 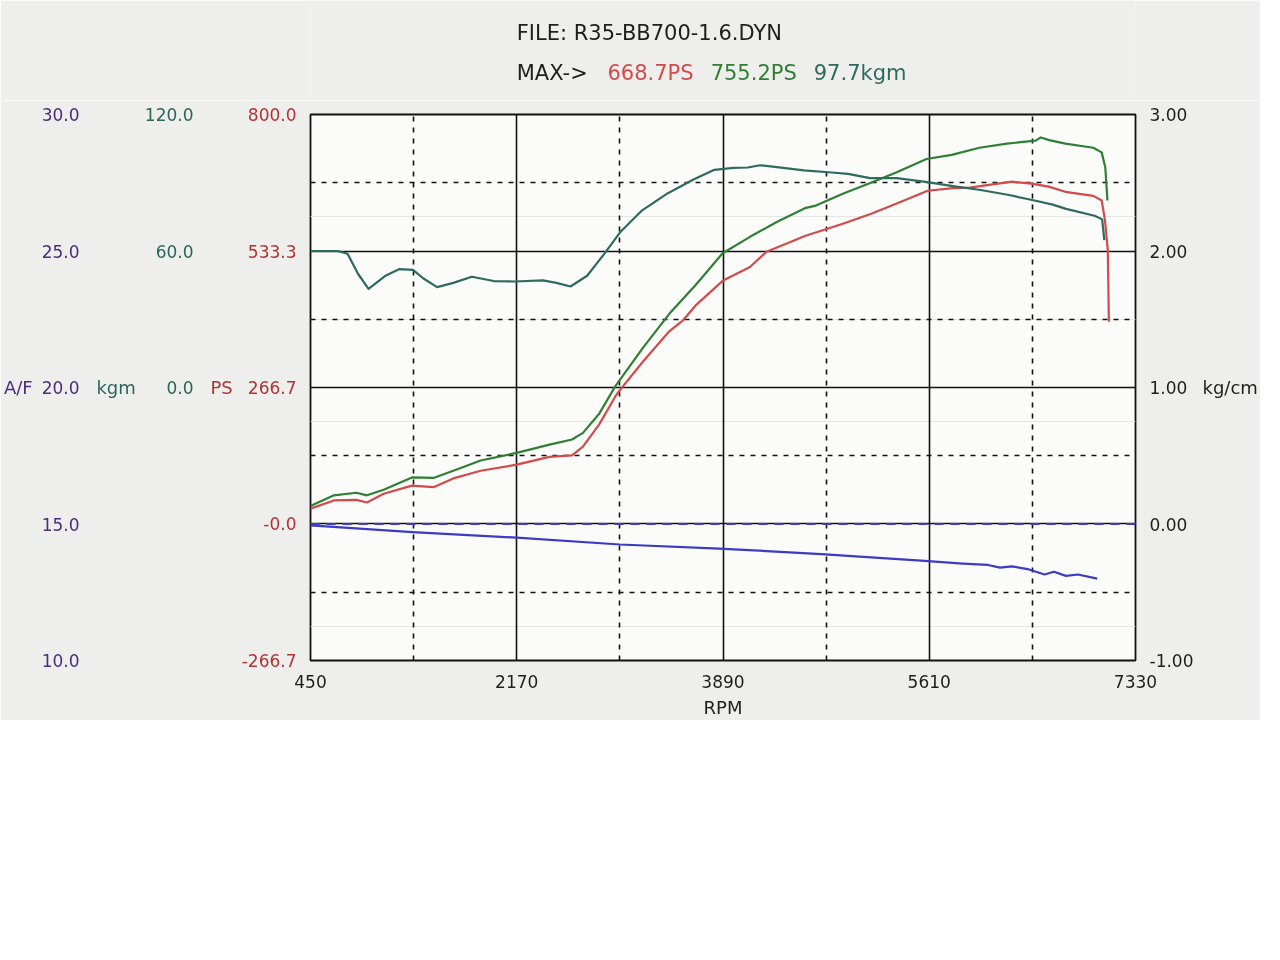 What do you see at coordinates (116, 387) in the screenshot?
I see `y3-axis-title: kgm` at bounding box center [116, 387].